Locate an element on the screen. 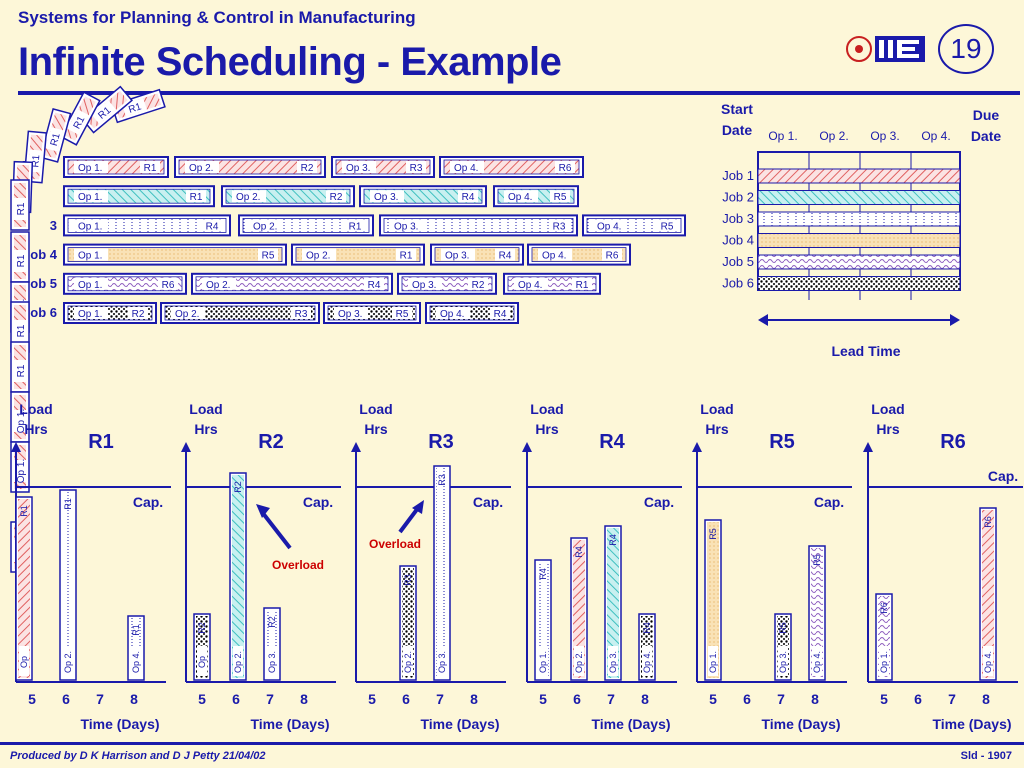  overload-arrow is located at coordinates (276, 530).